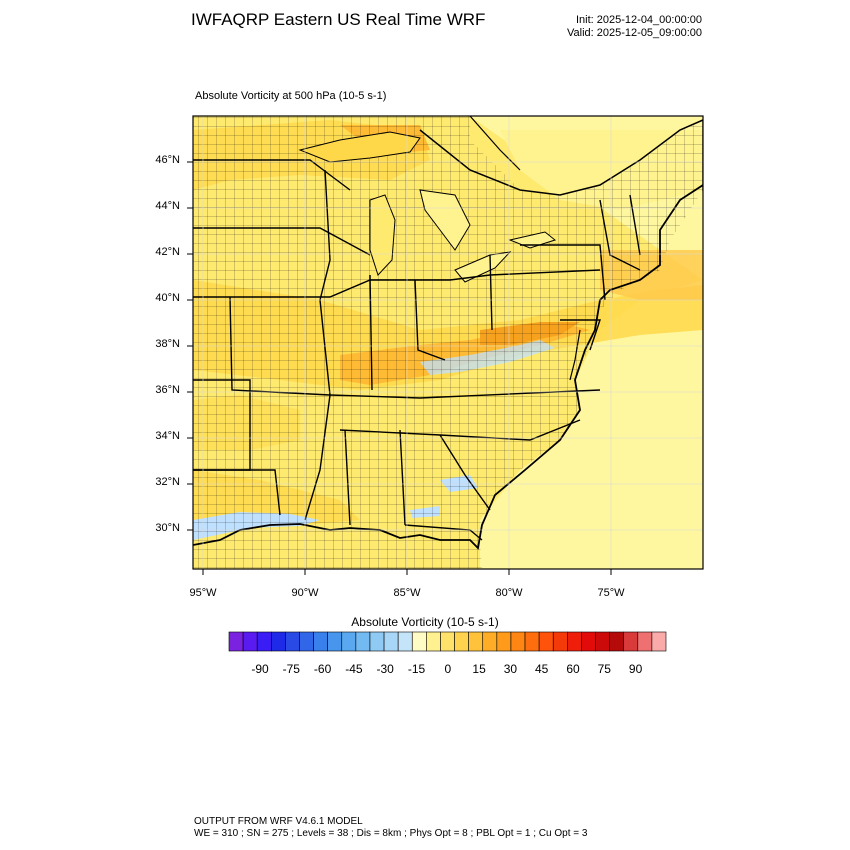 The image size is (850, 850). What do you see at coordinates (575, 355) in the screenshot?
I see `chesapeake-bay` at bounding box center [575, 355].